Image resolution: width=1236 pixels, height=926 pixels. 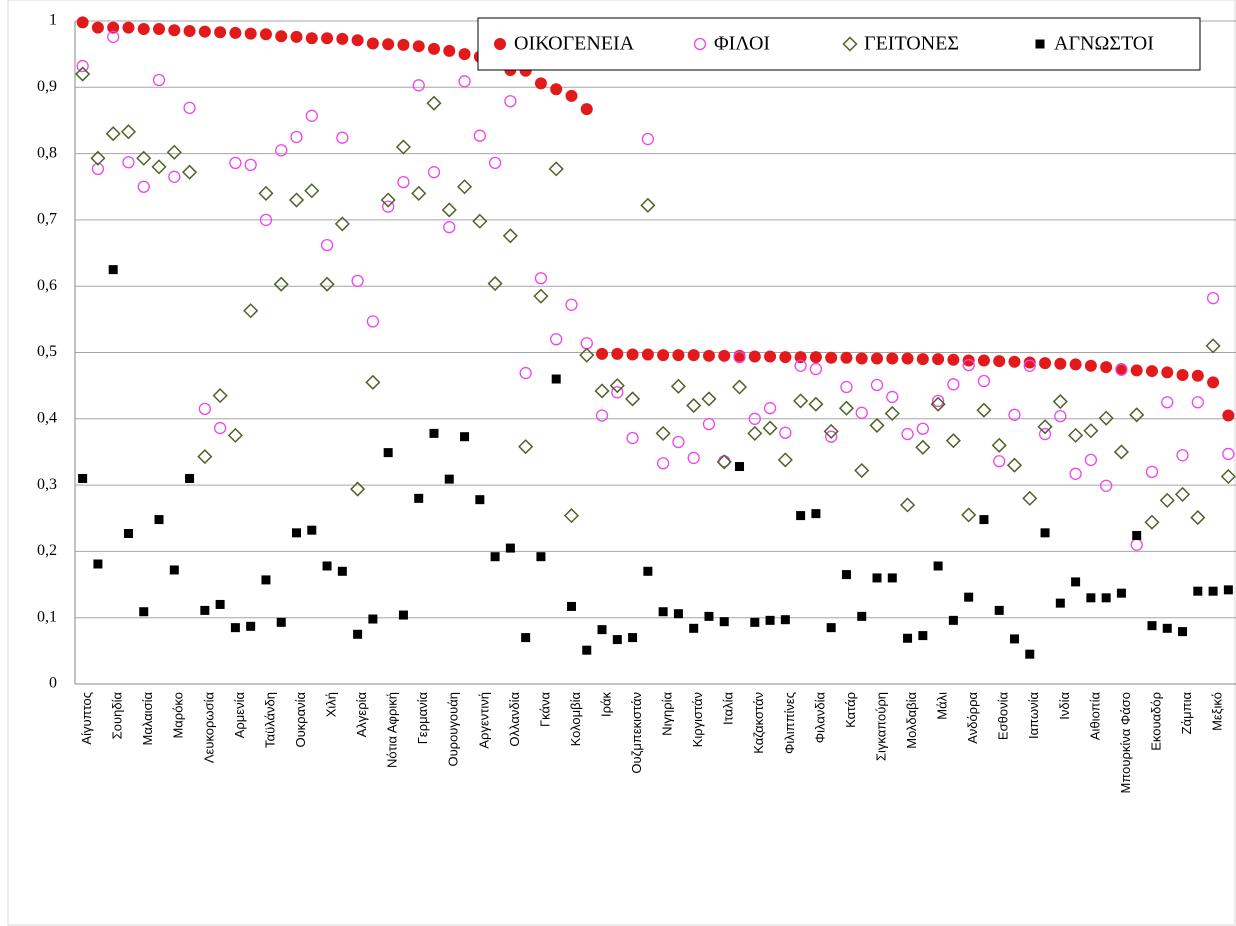 What do you see at coordinates (392, 730) in the screenshot?
I see `x-tick-label: Νότια Αφρική` at bounding box center [392, 730].